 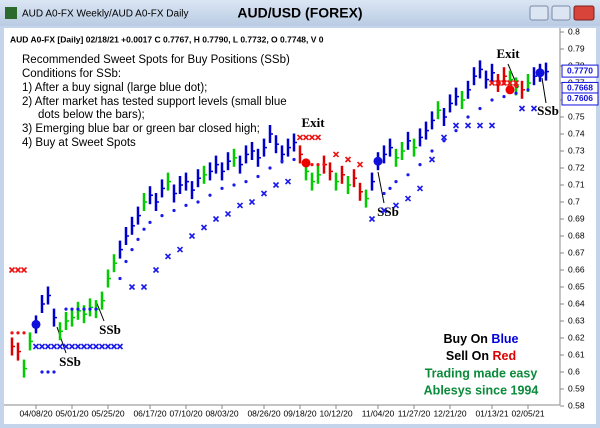 I want to click on legend-text: Buy On, so click(x=465, y=339).